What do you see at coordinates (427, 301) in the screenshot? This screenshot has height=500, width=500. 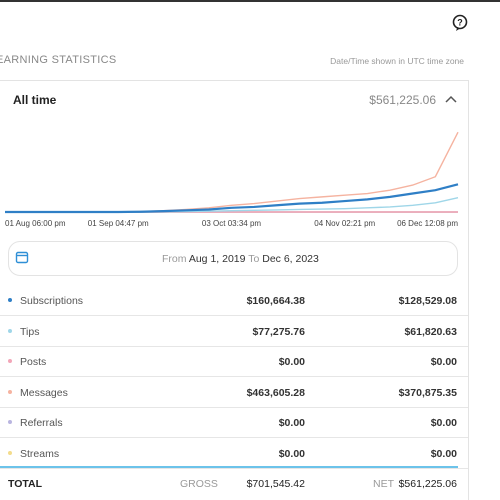 I see `row-net: $128,529.08` at bounding box center [427, 301].